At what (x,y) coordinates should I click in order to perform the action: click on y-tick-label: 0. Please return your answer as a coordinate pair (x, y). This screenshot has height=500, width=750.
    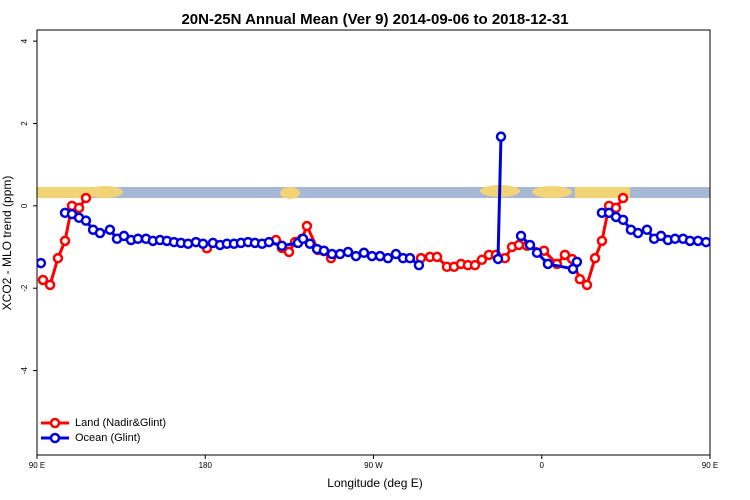
    Looking at the image, I should click on (24, 205).